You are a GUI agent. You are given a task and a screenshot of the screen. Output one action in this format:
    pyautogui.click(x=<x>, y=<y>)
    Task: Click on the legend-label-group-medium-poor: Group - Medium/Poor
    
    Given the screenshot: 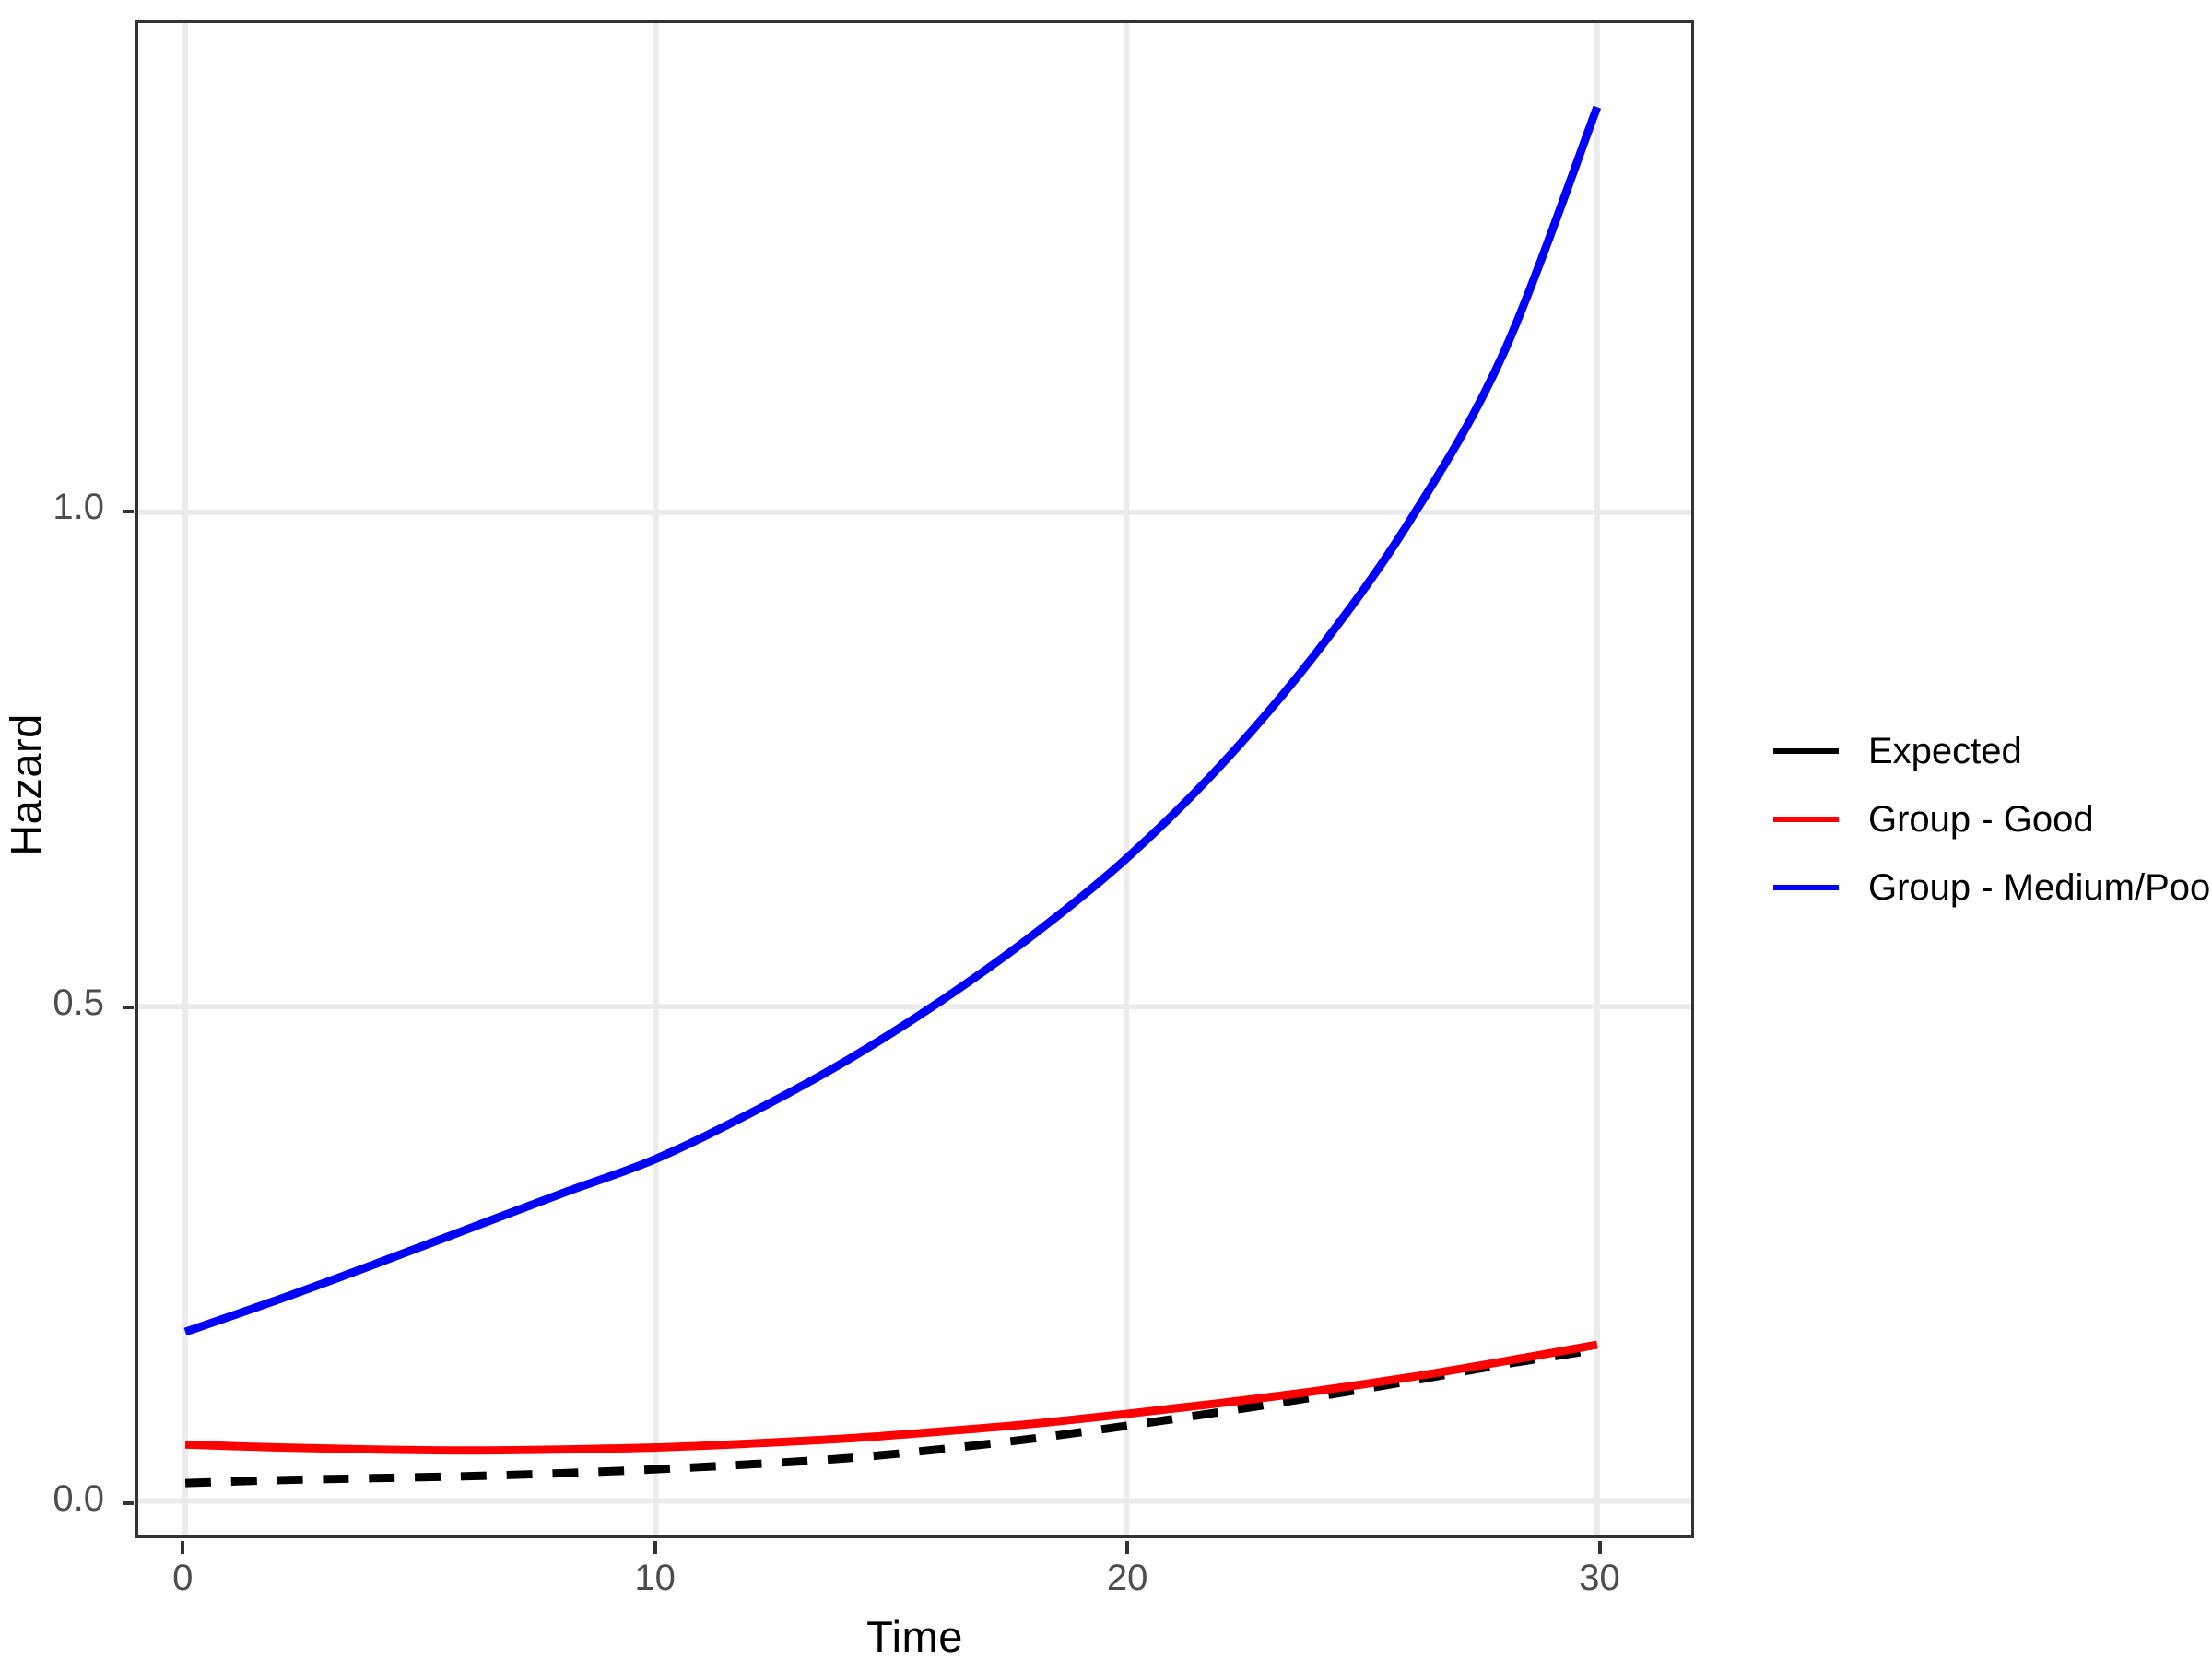 What is the action you would take?
    pyautogui.click(x=2040, y=887)
    